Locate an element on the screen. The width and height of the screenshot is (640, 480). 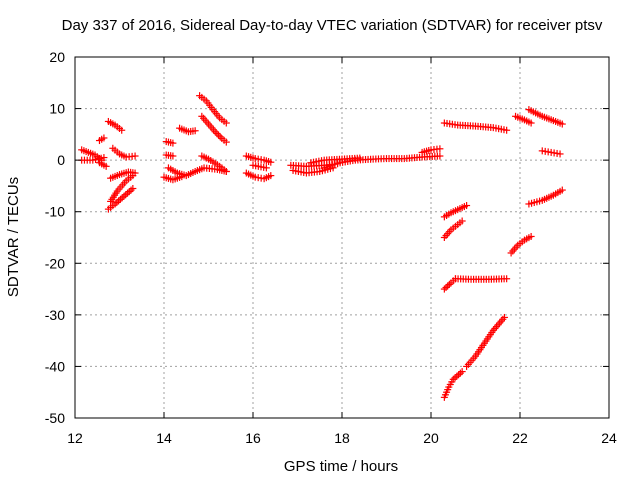
x-tick-label: 14 is located at coordinates (164, 438).